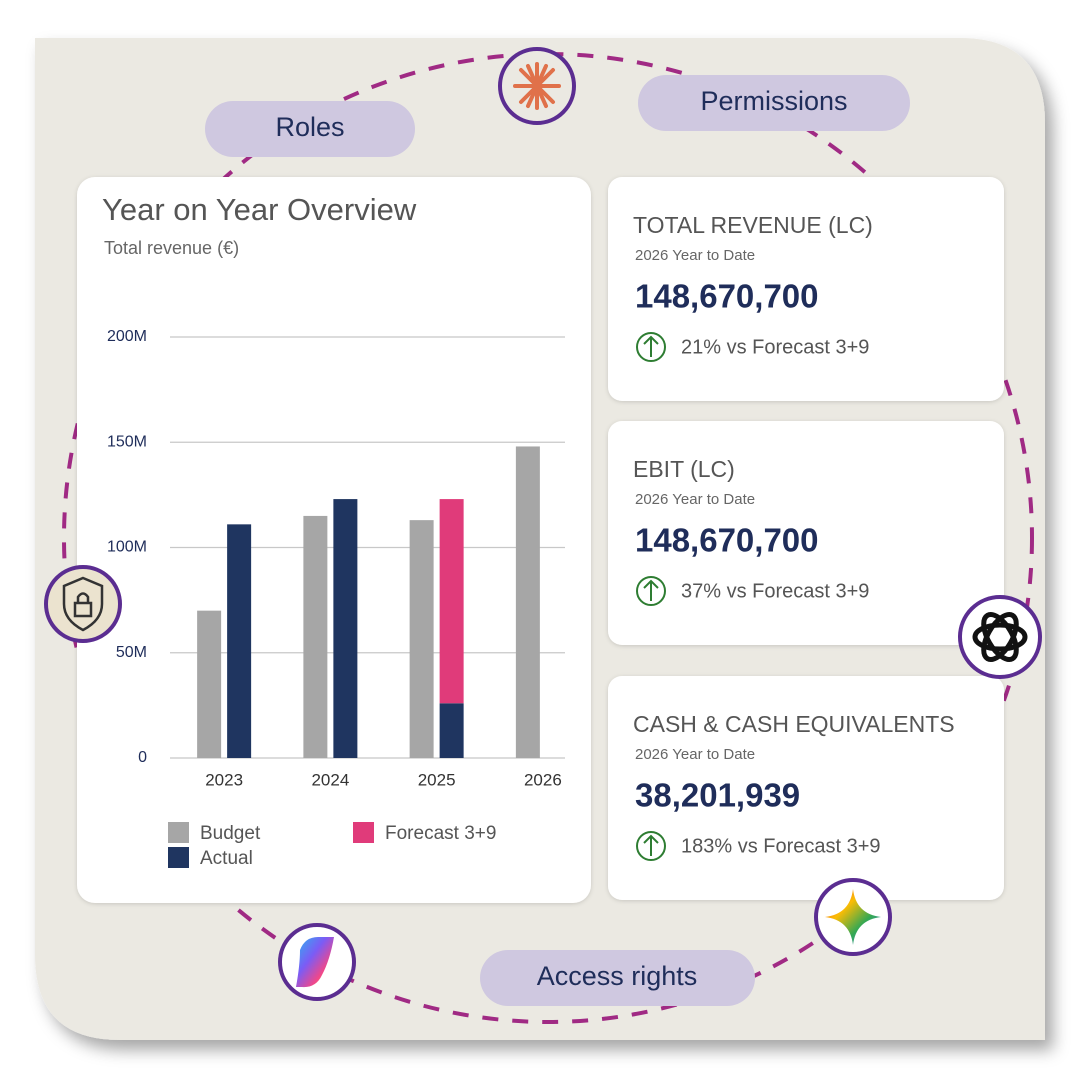 This screenshot has height=1080, width=1080. I want to click on icon-spark, so click(537, 86).